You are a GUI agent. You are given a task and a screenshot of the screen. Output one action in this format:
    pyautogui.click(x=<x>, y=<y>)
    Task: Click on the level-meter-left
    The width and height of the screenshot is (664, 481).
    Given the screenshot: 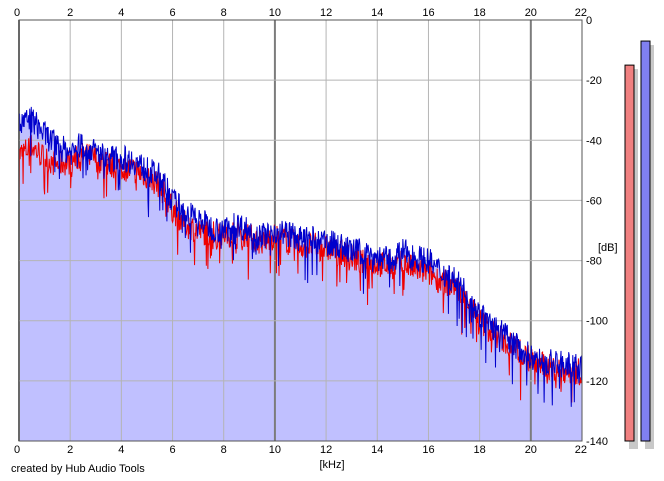 What is the action you would take?
    pyautogui.click(x=629, y=253)
    